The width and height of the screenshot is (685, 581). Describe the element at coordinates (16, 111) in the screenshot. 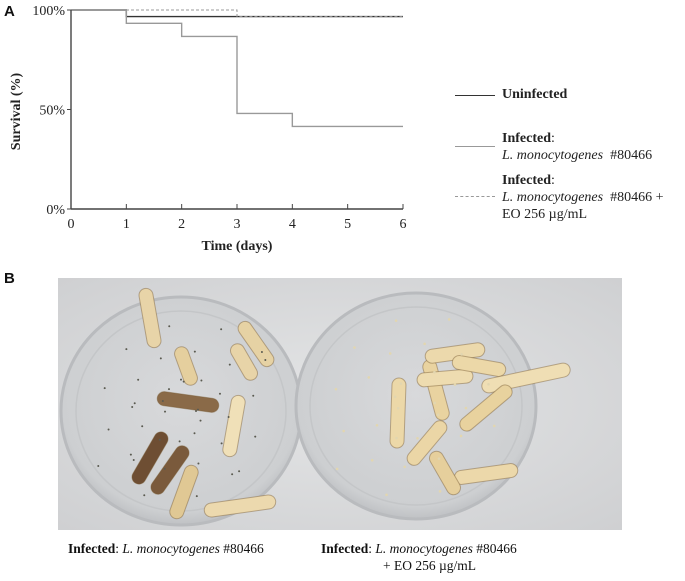

I see `y-axis-label: Survival (%)` at that location.